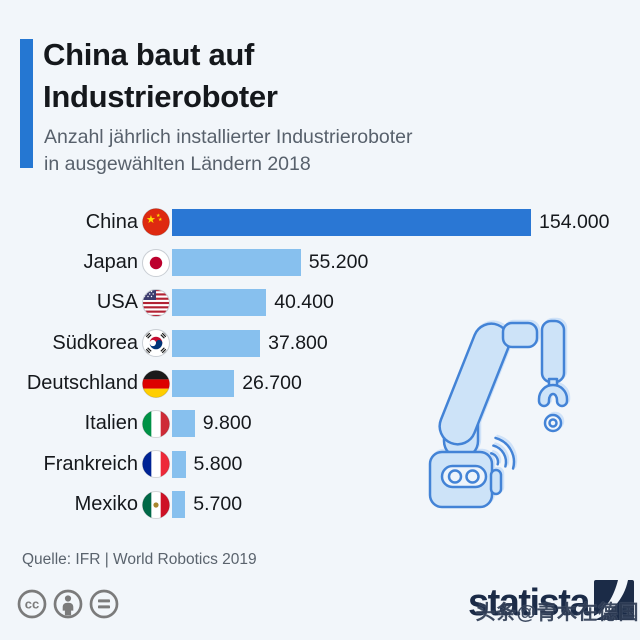 This screenshot has width=640, height=640. What do you see at coordinates (177, 164) in the screenshot?
I see `subtitle-line2: in ausgewählten Ländern 2018` at bounding box center [177, 164].